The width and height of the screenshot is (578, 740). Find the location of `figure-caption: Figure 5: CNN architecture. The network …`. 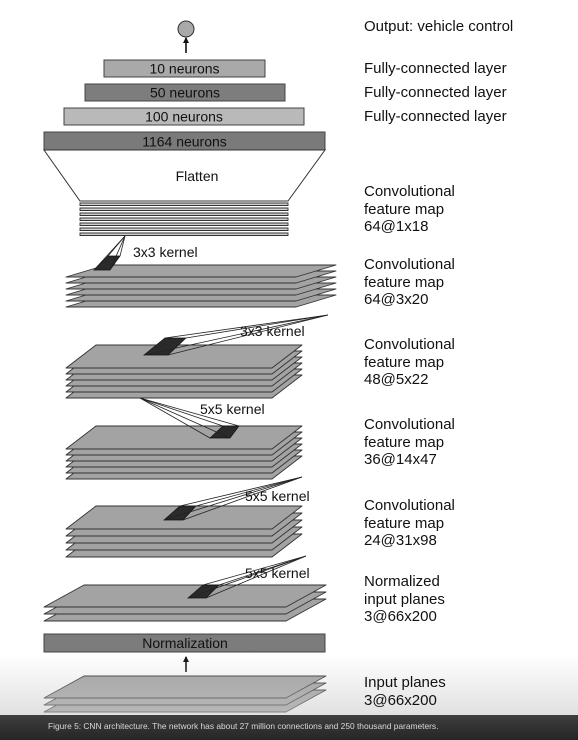

figure-caption: Figure 5: CNN architecture. The network … is located at coordinates (243, 726).